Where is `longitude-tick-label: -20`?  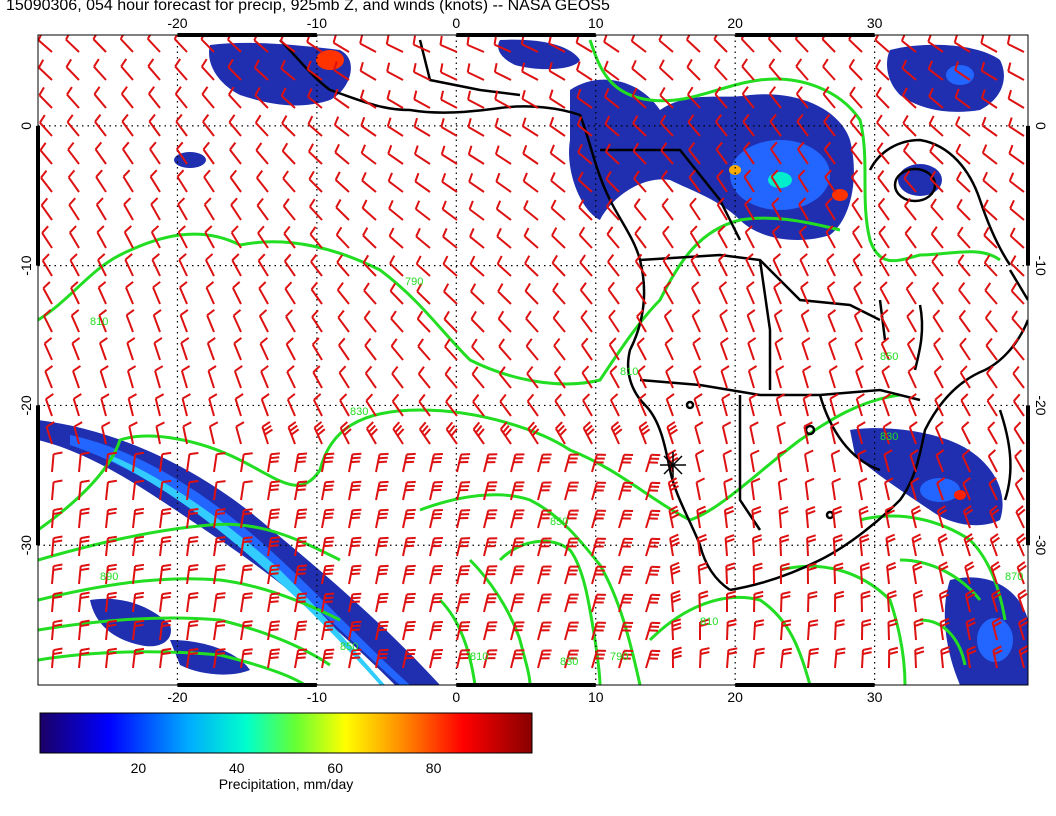
longitude-tick-label: -20 is located at coordinates (177, 23).